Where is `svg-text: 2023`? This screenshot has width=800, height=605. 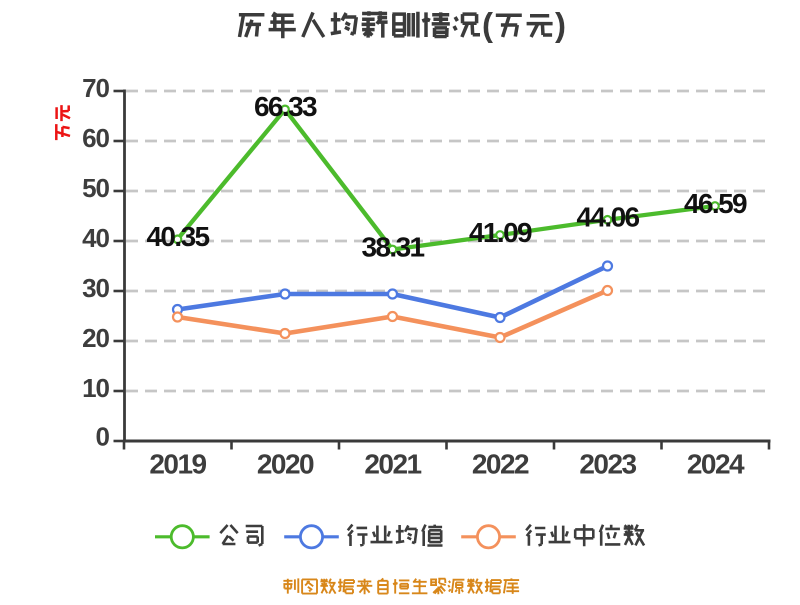
svg-text: 2023 is located at coordinates (607, 464).